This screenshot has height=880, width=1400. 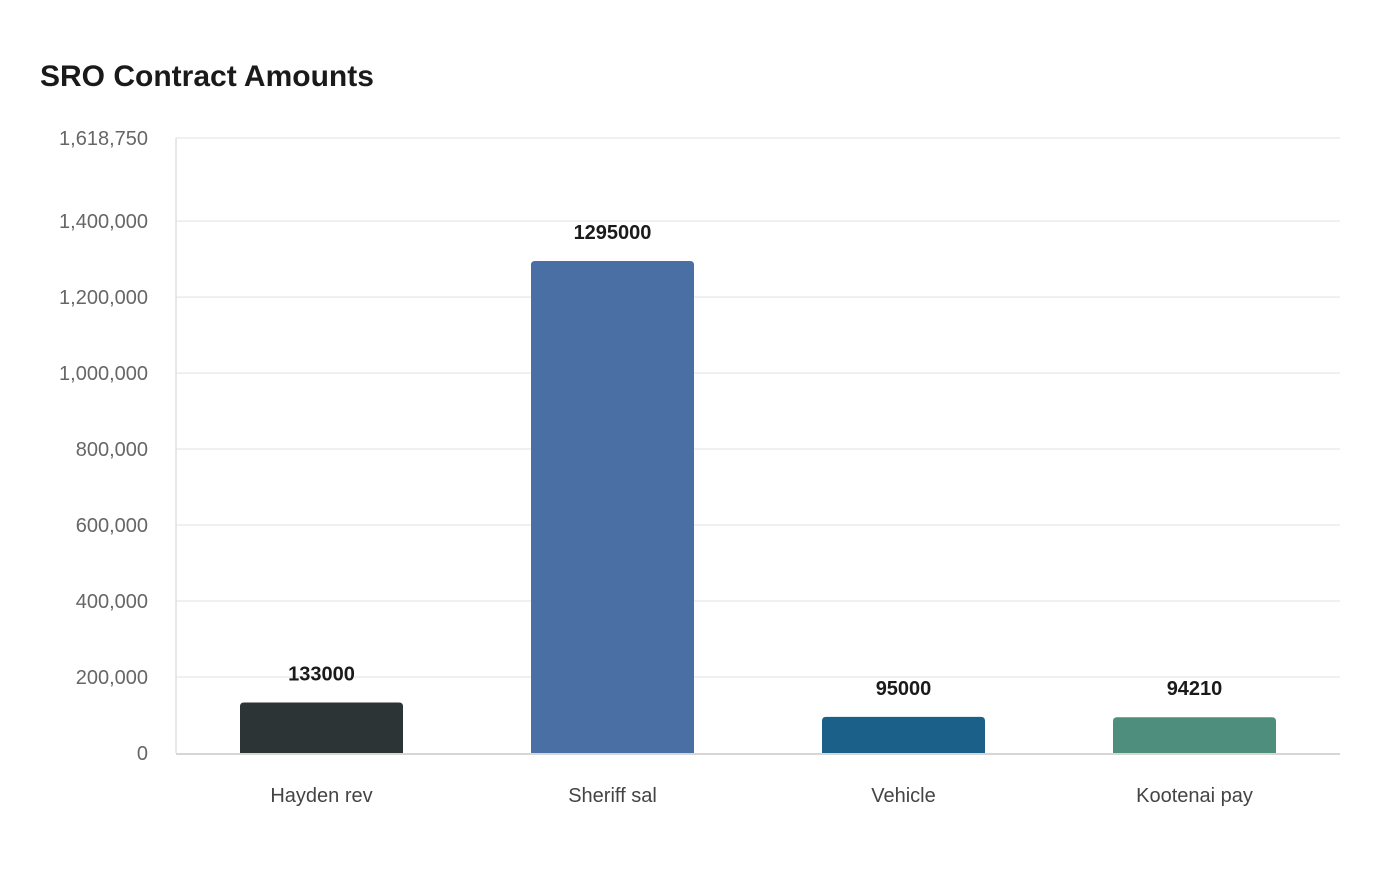 I want to click on x-tick-label: Hayden rev, so click(x=321, y=796).